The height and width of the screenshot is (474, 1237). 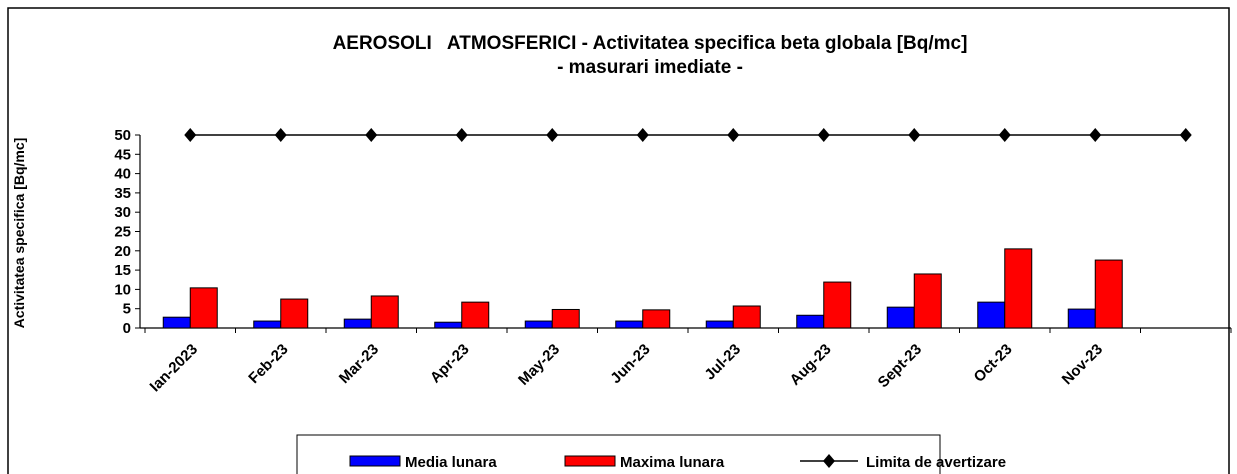 What do you see at coordinates (936, 462) in the screenshot?
I see `legend-label: Limita de avertizare` at bounding box center [936, 462].